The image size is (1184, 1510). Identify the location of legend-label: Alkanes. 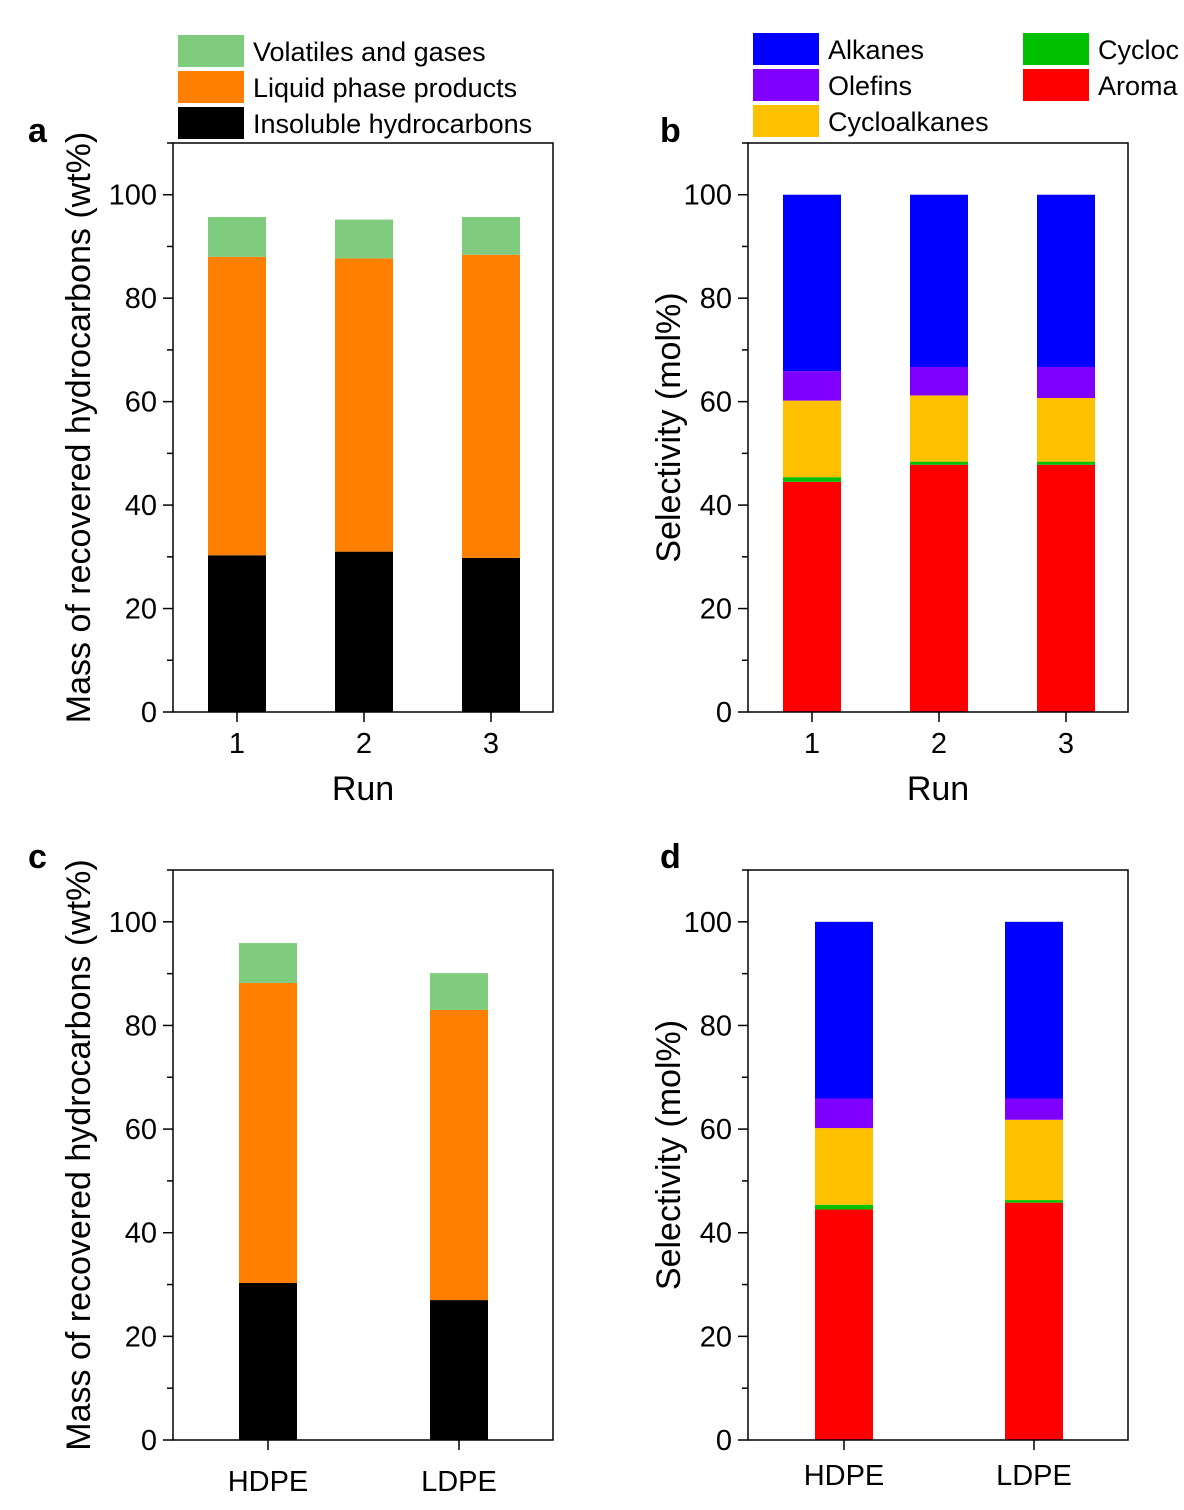
(876, 50).